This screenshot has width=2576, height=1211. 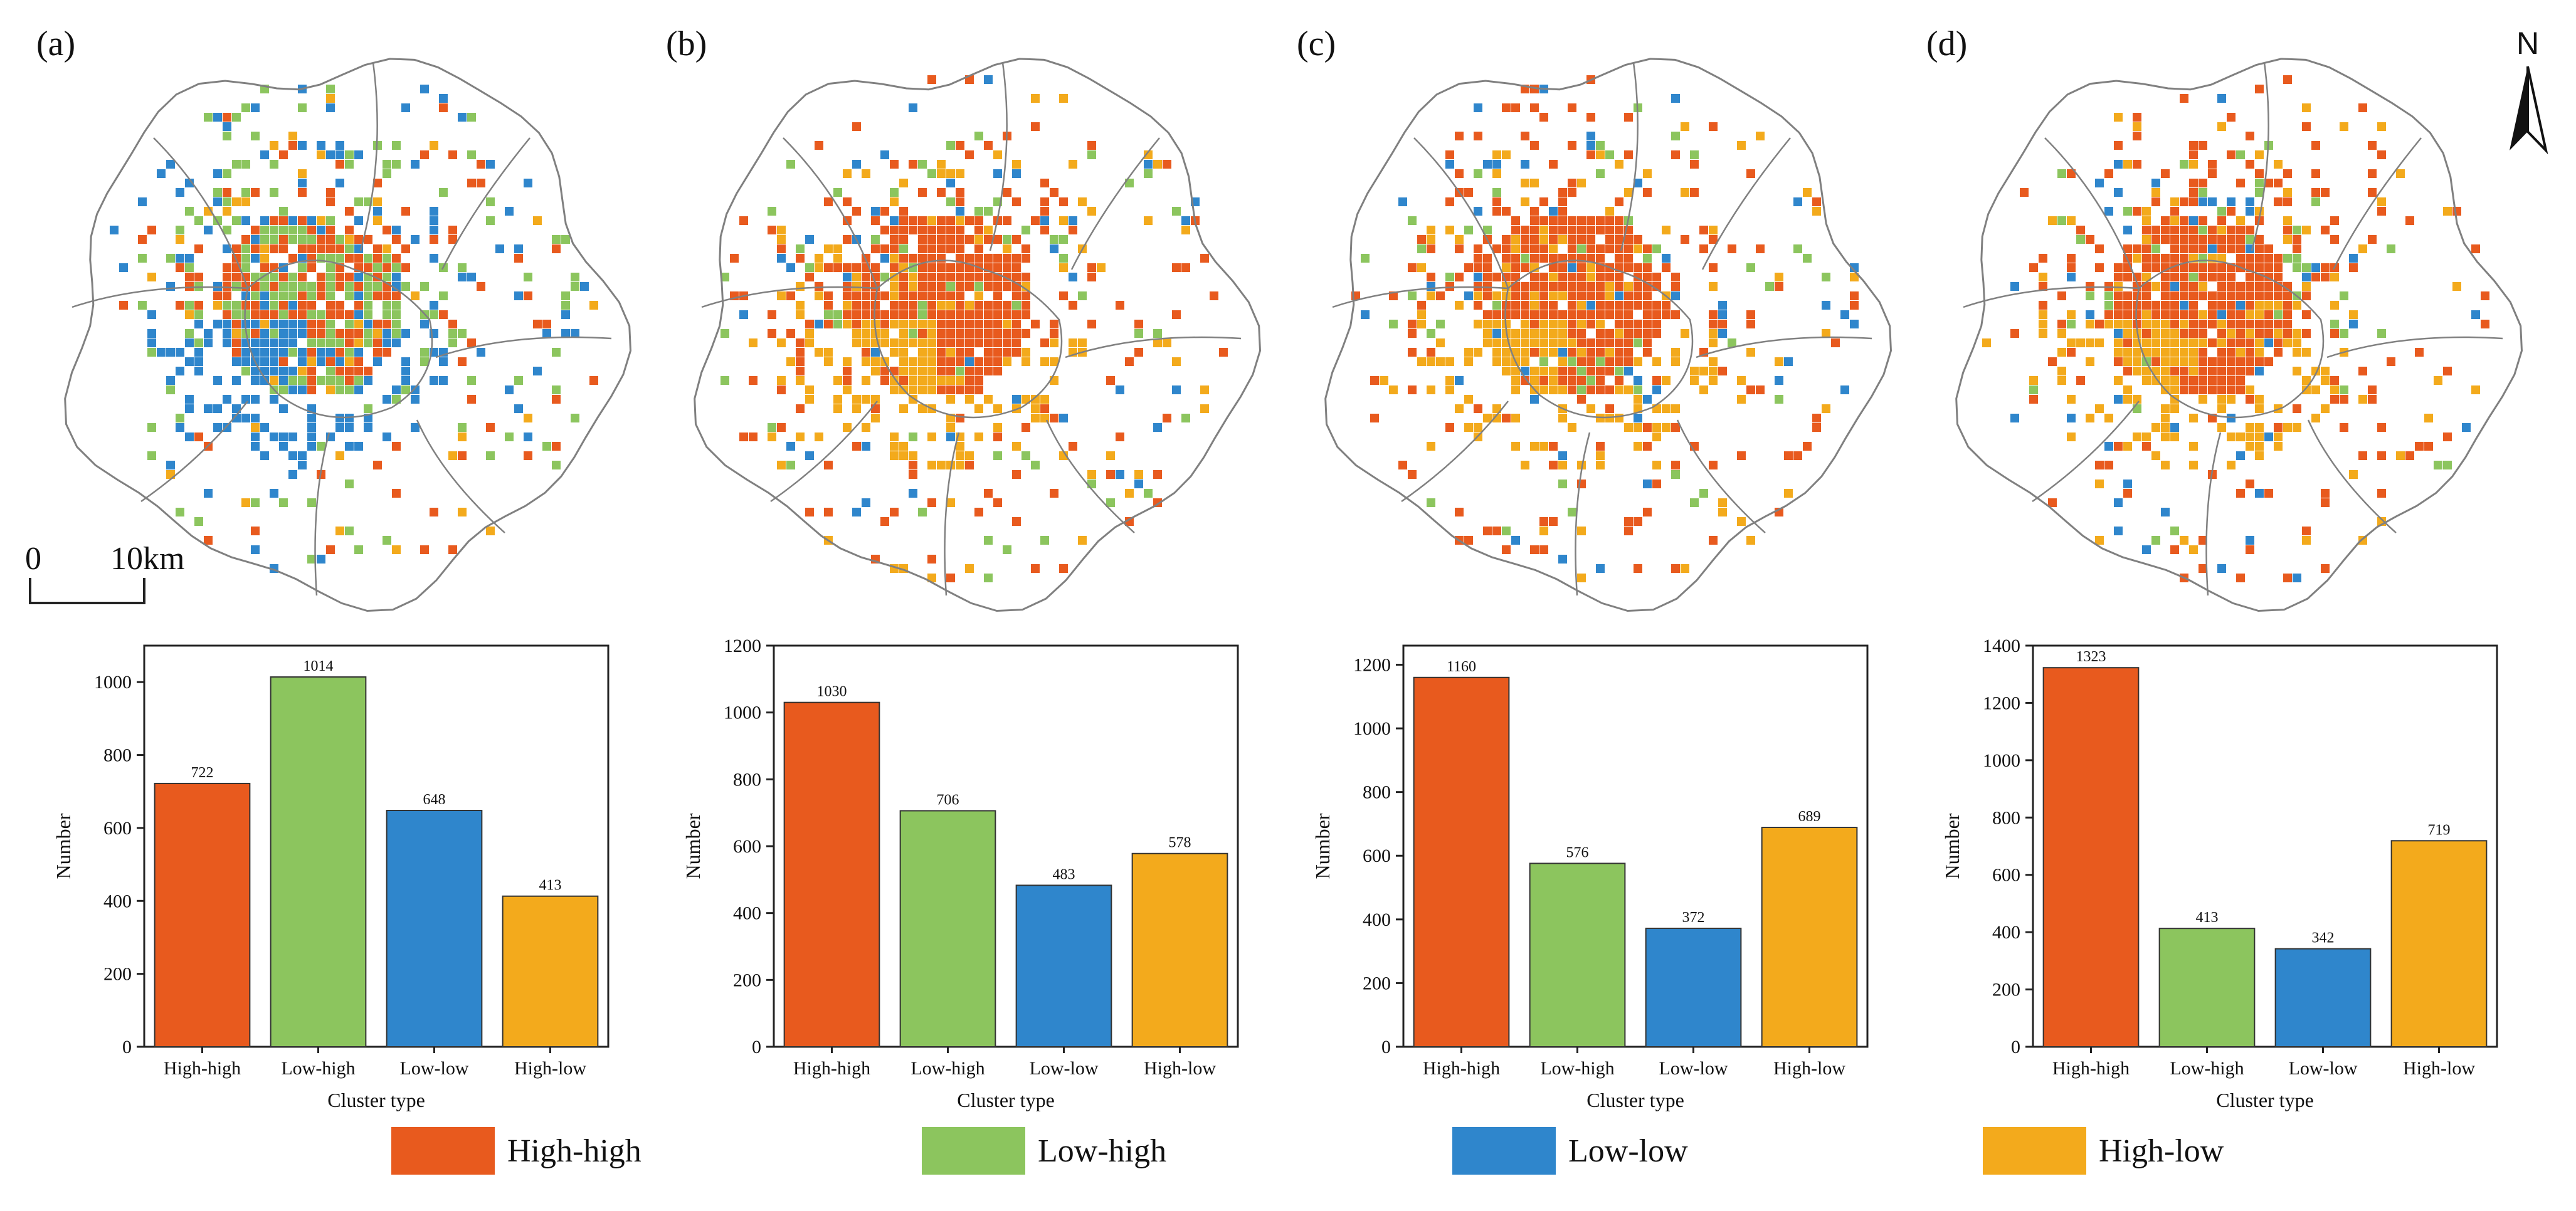 What do you see at coordinates (2528, 90) in the screenshot?
I see `north-arrow: N` at bounding box center [2528, 90].